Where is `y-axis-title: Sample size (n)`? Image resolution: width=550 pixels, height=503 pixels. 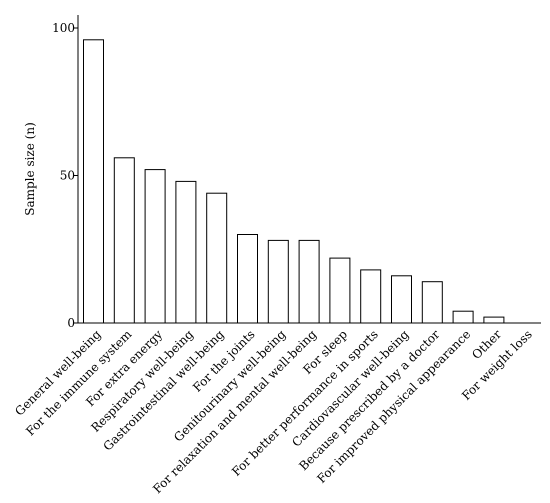 y-axis-title: Sample size (n) is located at coordinates (30, 169).